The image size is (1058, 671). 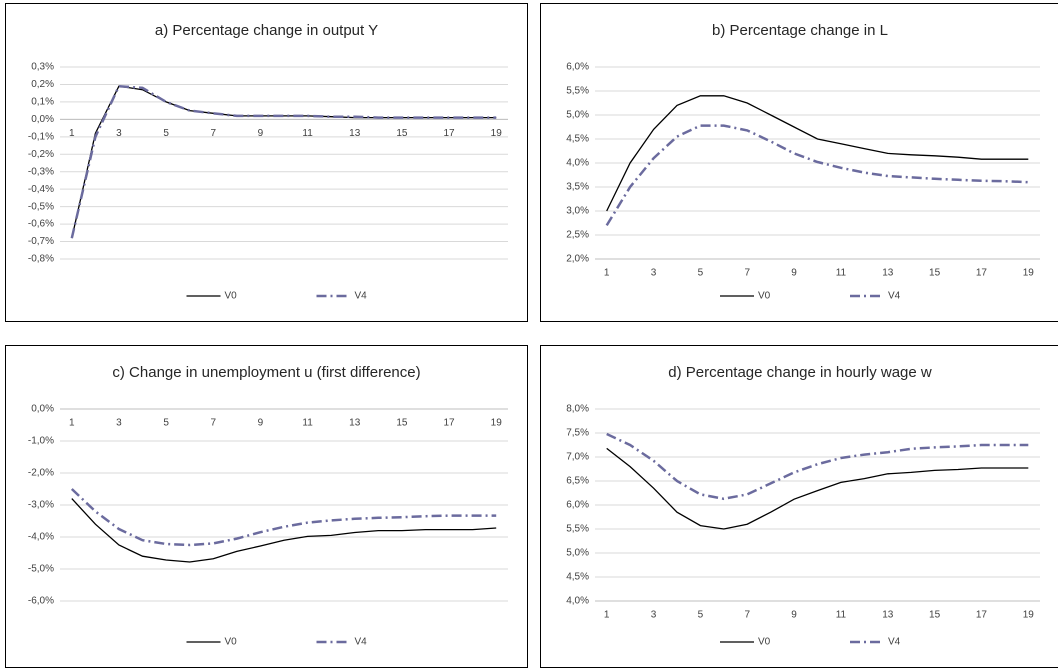 I want to click on y-tick-label: 0,2%, so click(x=42, y=84).